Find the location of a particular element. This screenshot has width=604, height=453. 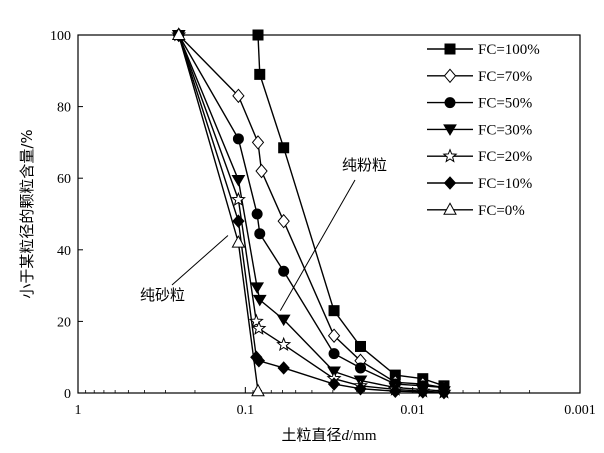

legend-label: FC=0% is located at coordinates (501, 211).